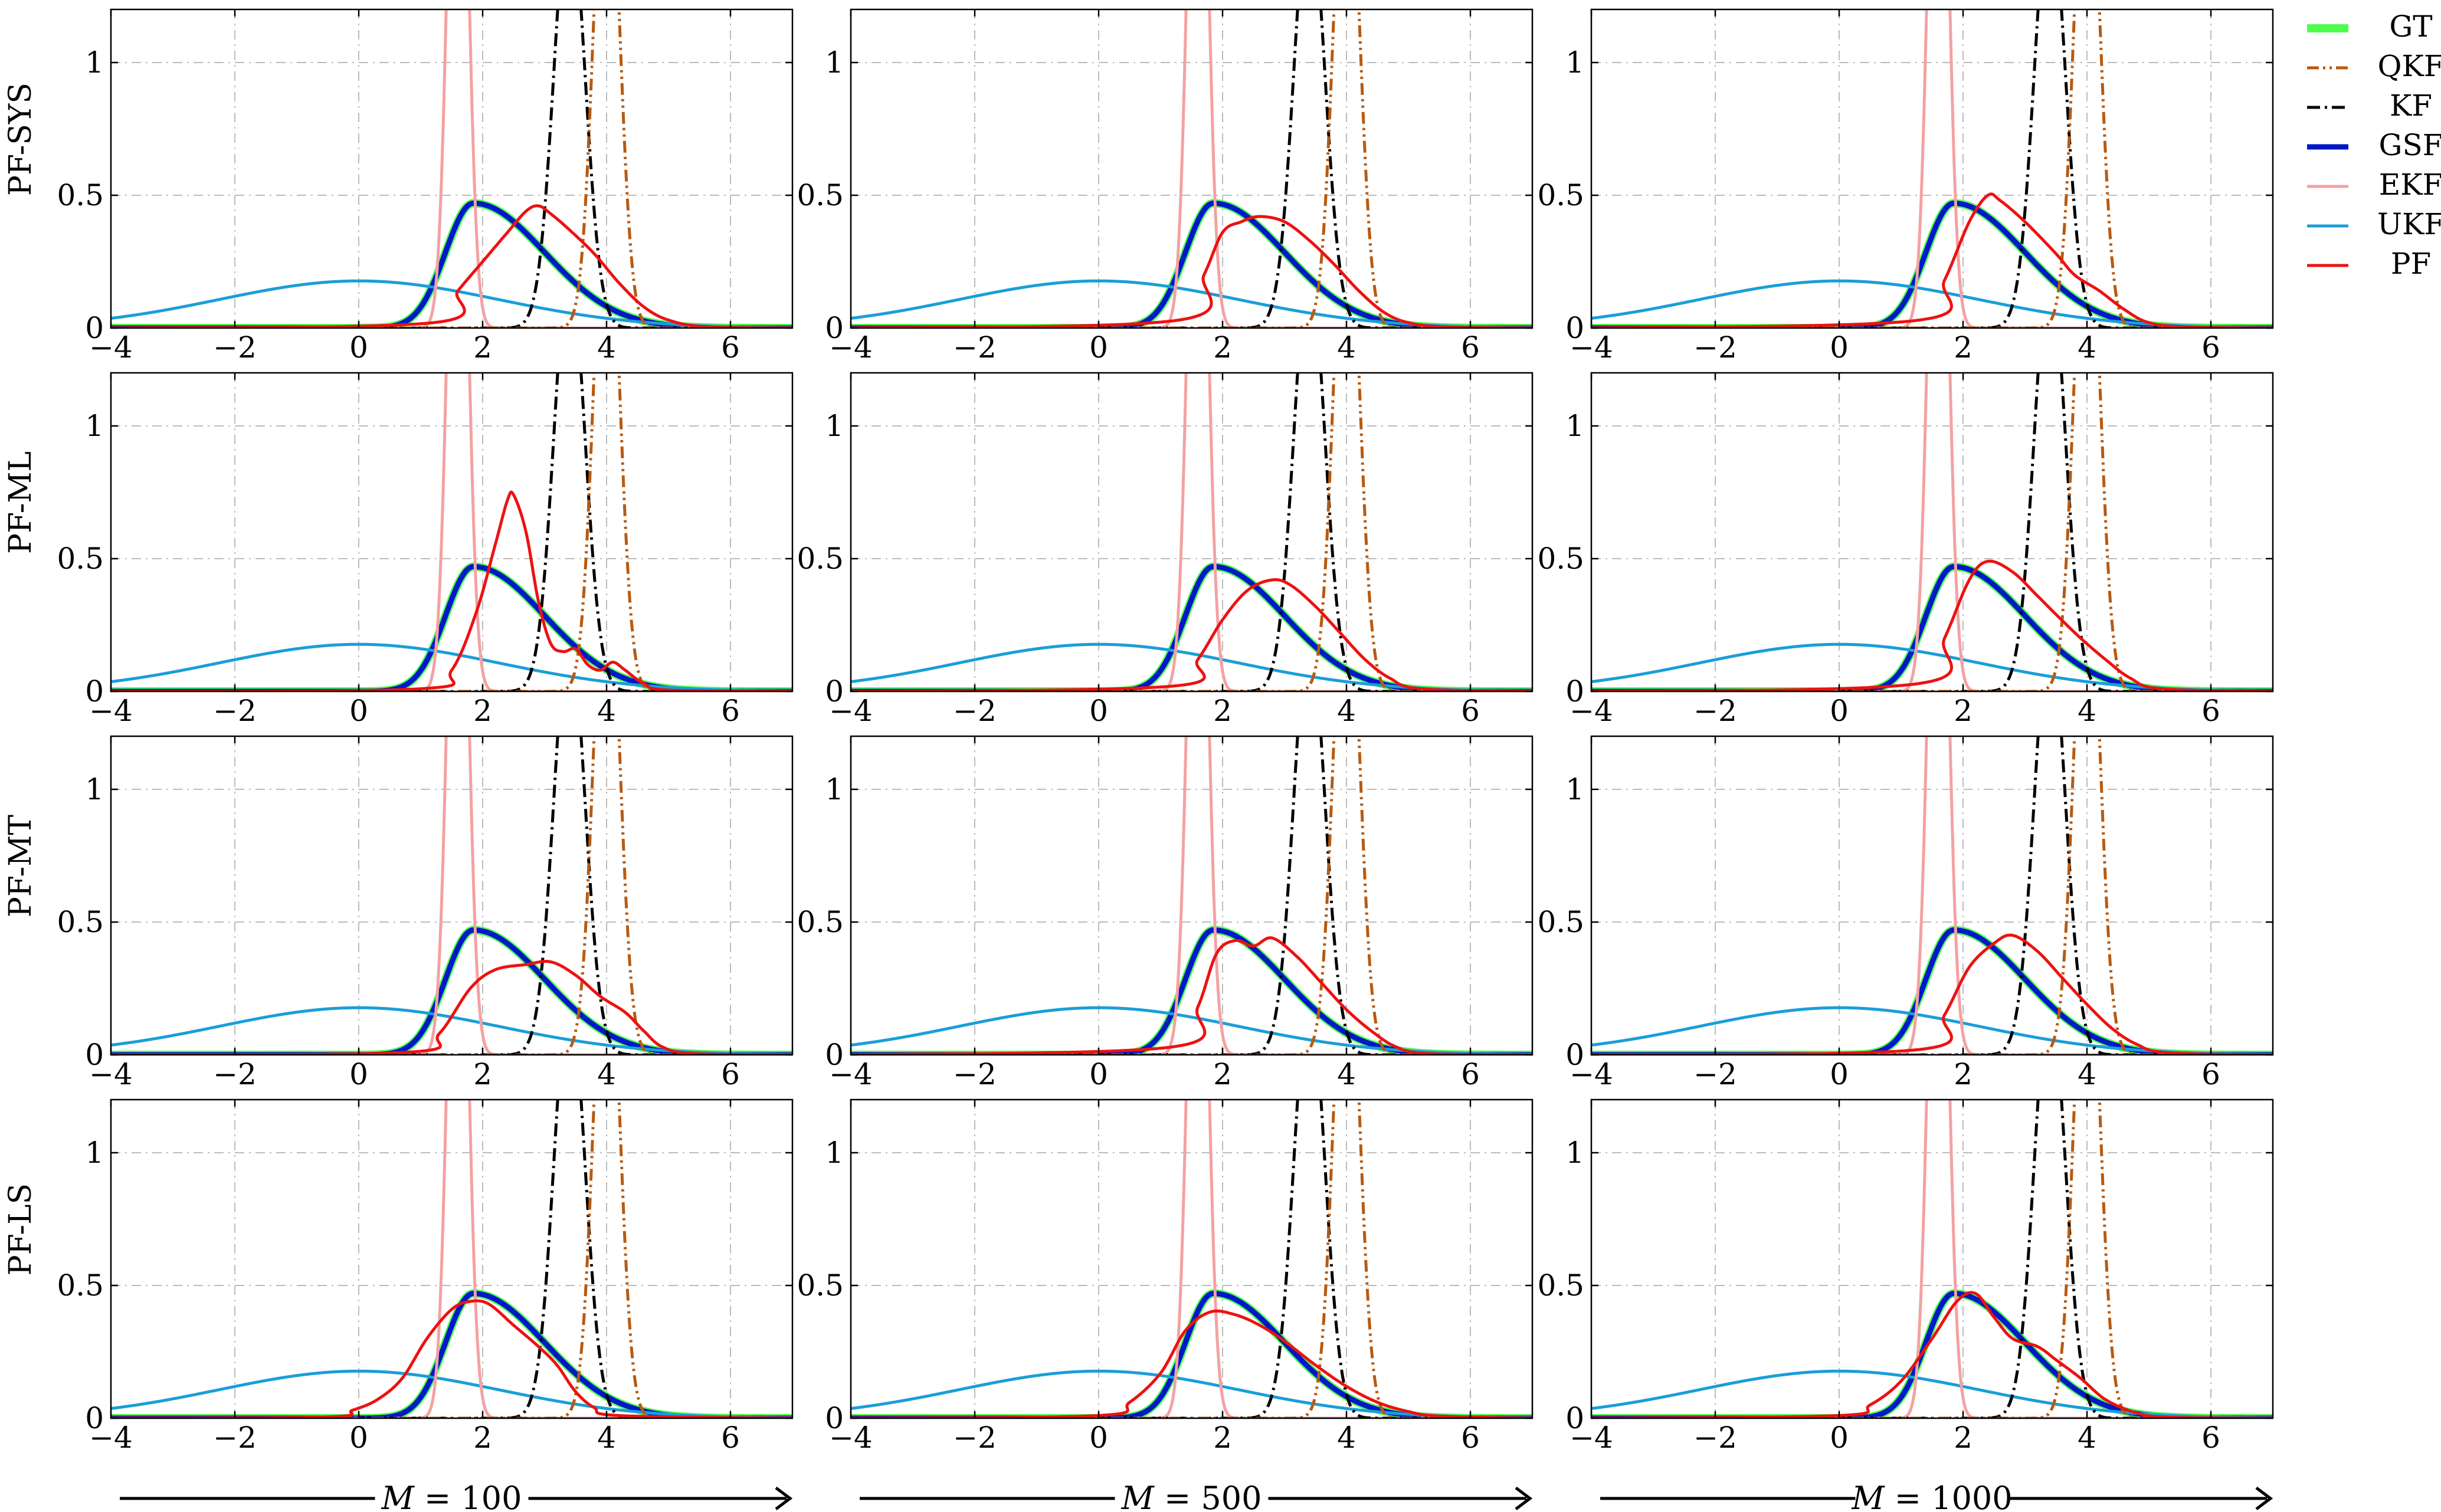  I want to click on series-ekf-line, so click(451, 168).